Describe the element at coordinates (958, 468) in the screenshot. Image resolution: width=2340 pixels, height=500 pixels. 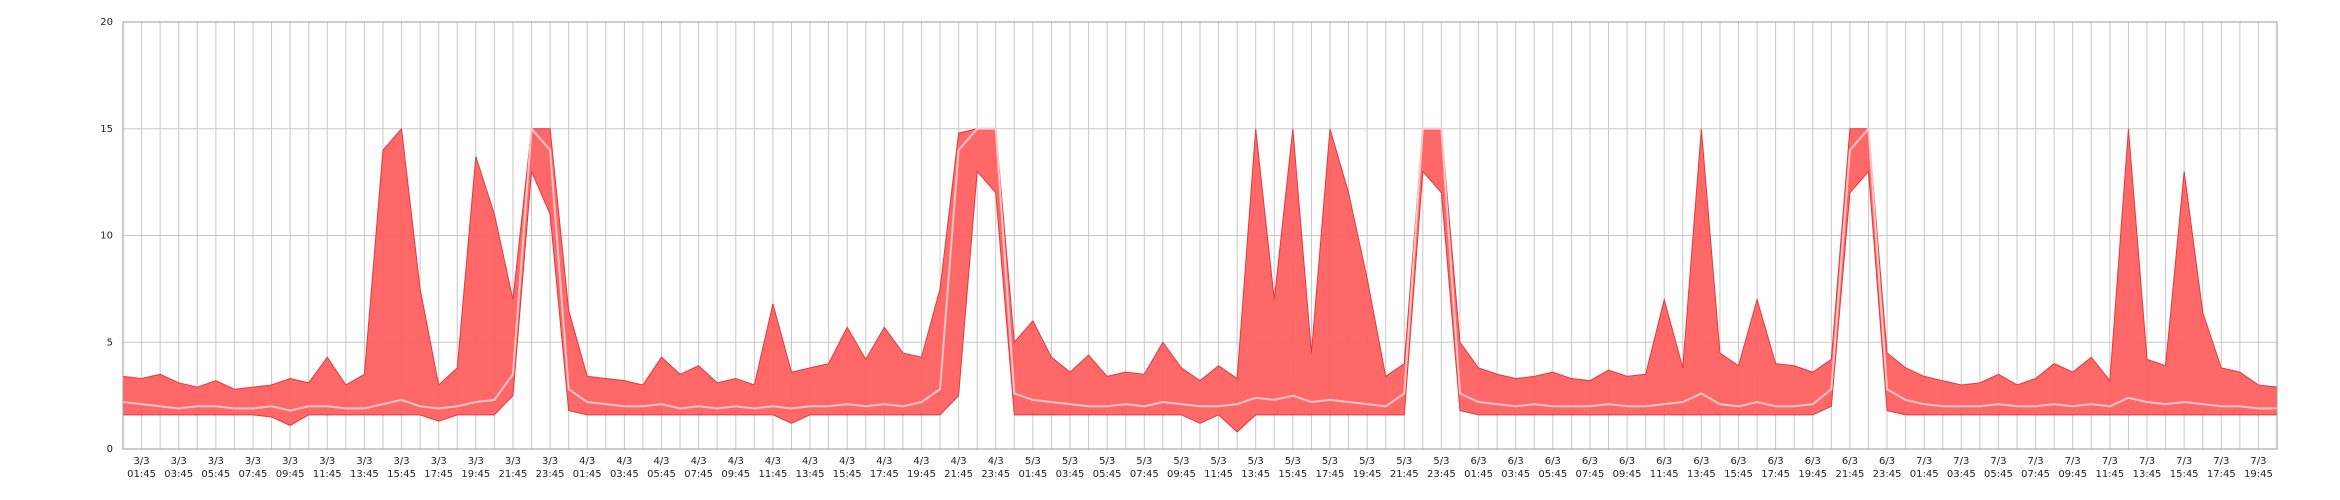
I see `x-tick-label: 4/3 21:45` at that location.